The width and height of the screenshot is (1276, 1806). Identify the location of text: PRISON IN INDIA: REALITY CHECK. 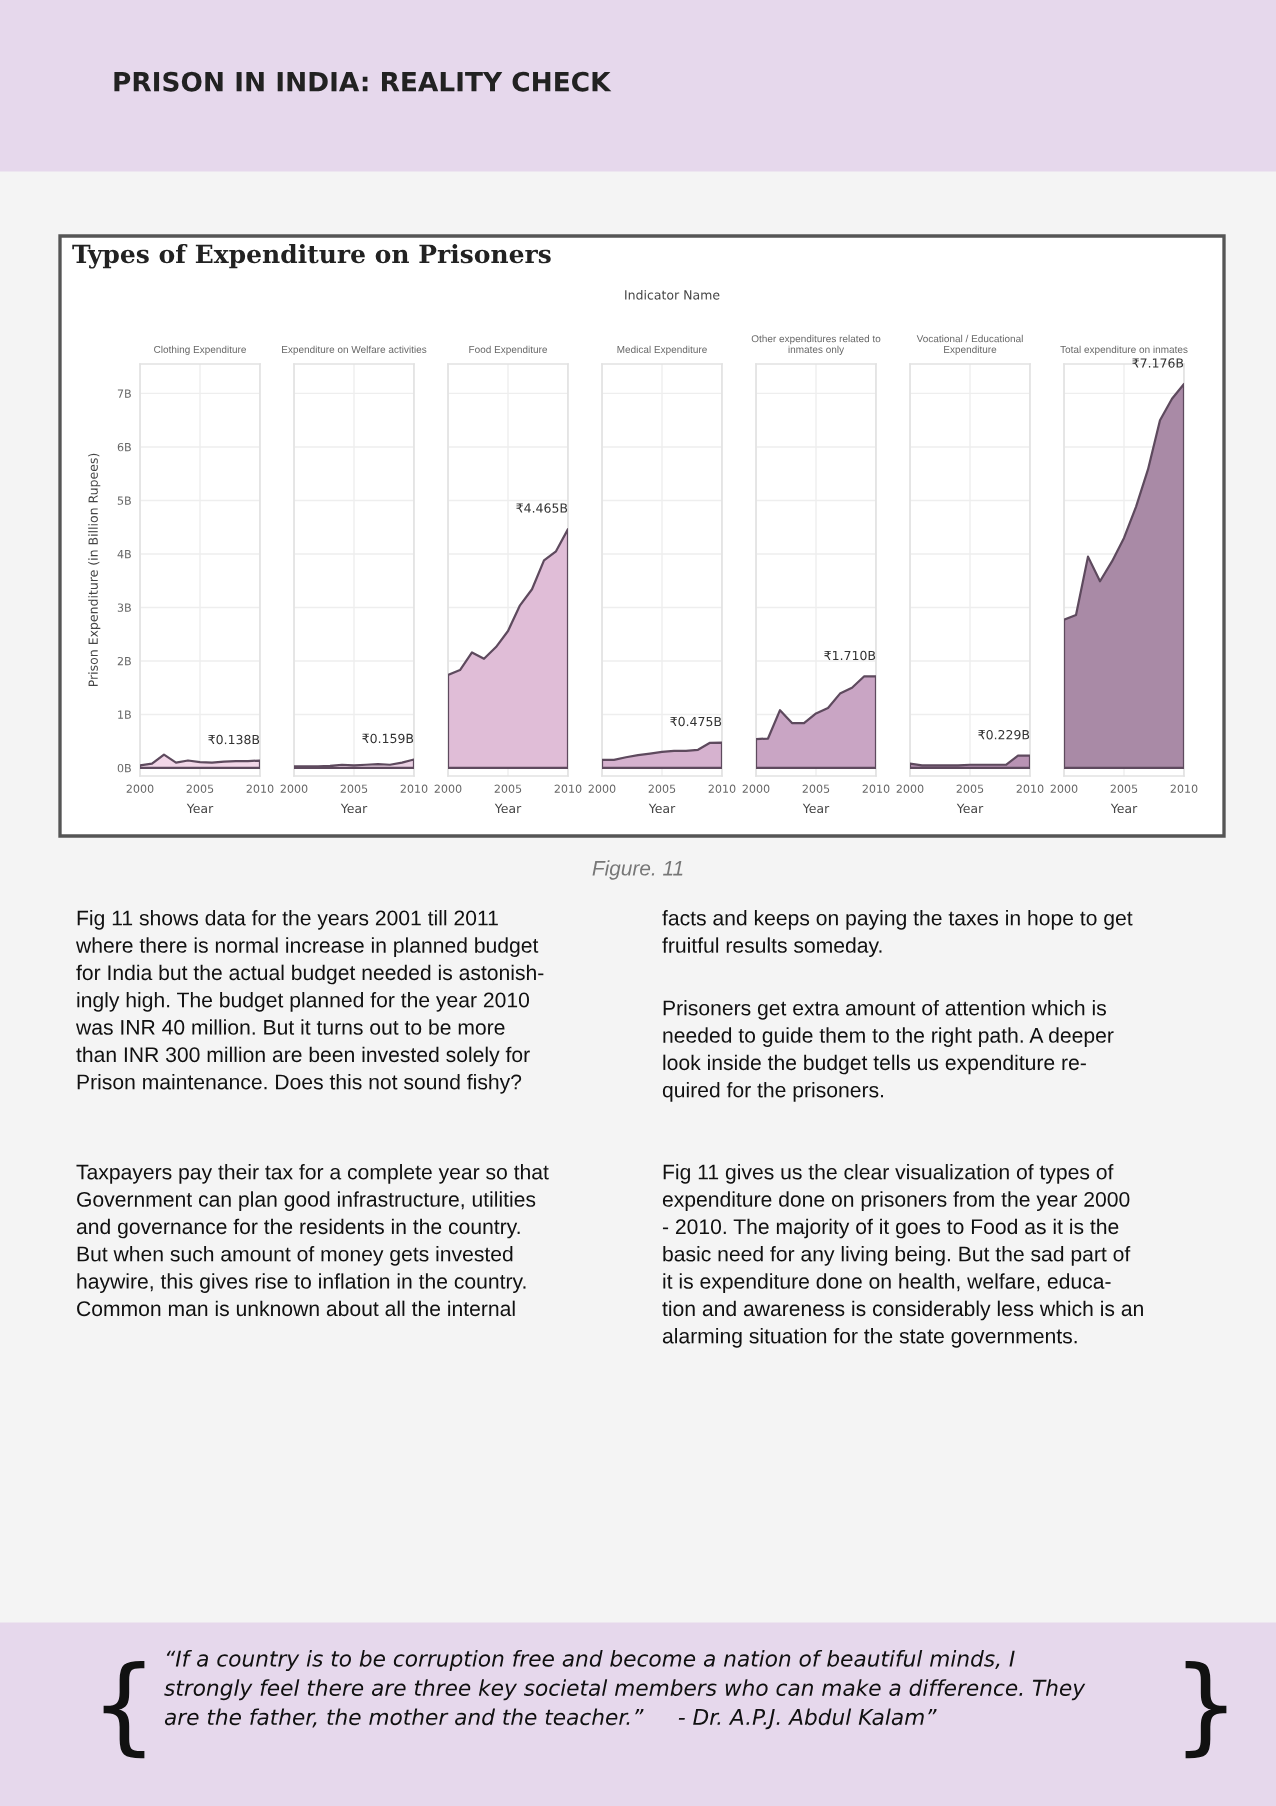
(363, 81).